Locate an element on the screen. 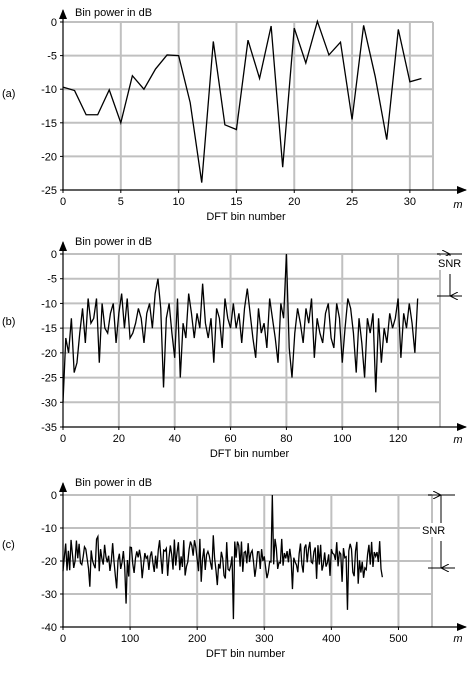  panel-label: (c) is located at coordinates (8, 545).